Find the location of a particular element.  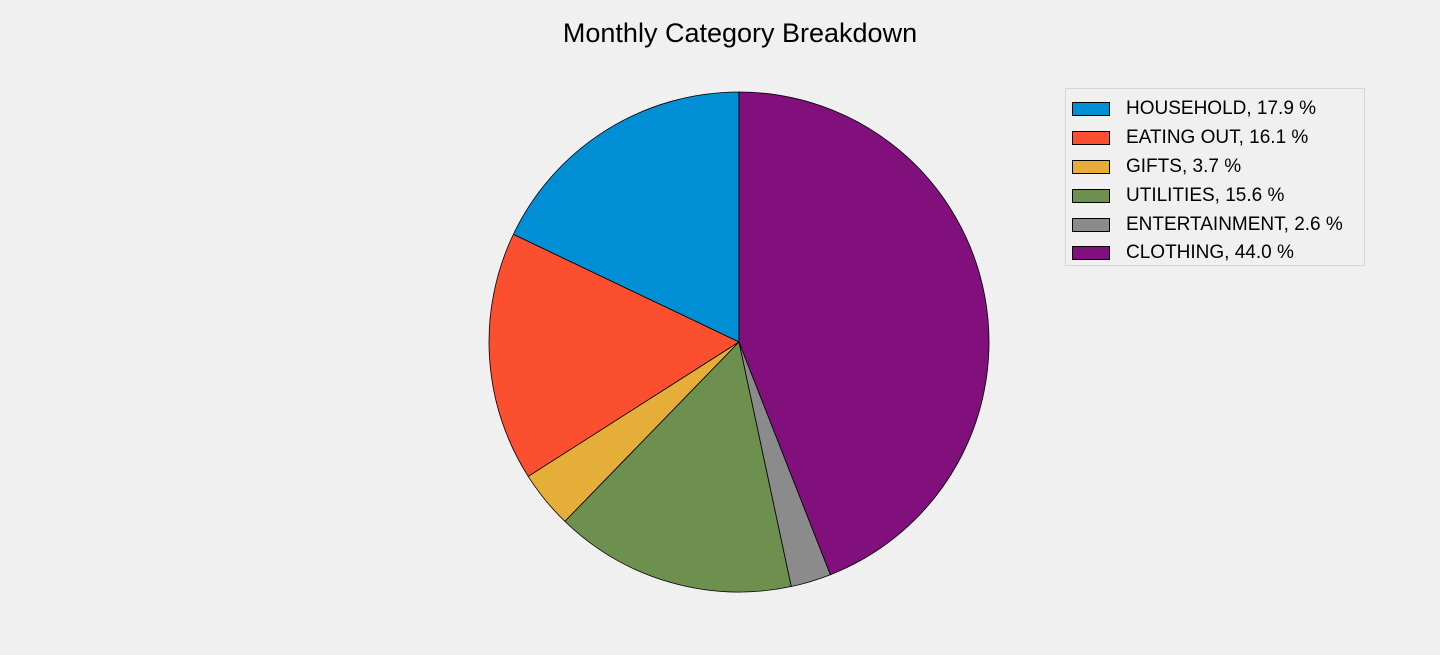

legend-label: CLOTHING, 44.0 % is located at coordinates (1210, 253).